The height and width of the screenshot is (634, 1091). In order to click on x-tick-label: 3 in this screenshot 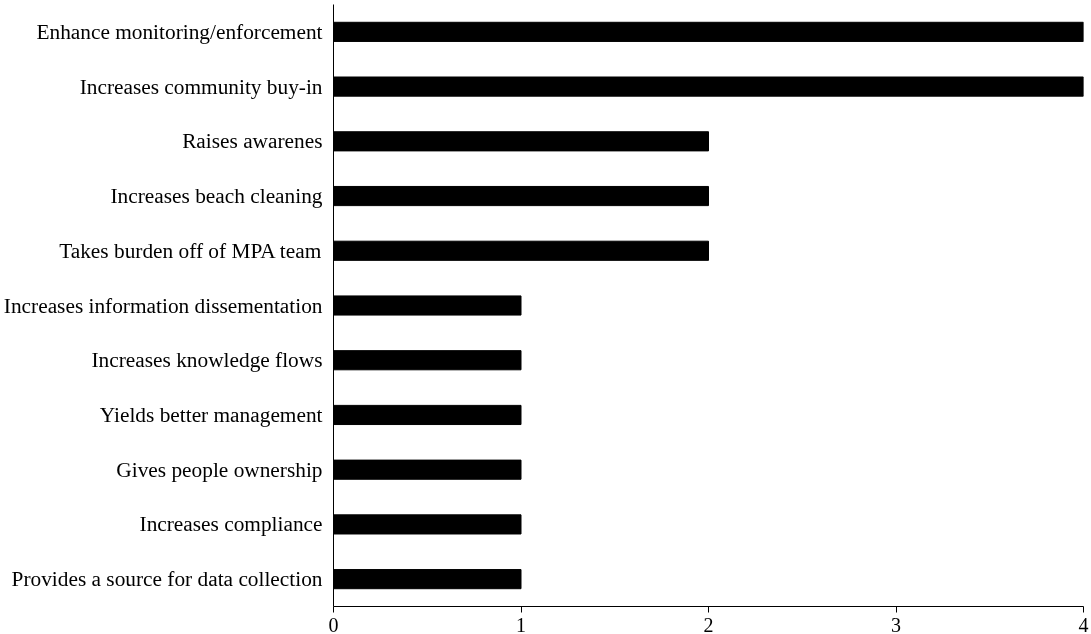, I will do `click(896, 623)`.